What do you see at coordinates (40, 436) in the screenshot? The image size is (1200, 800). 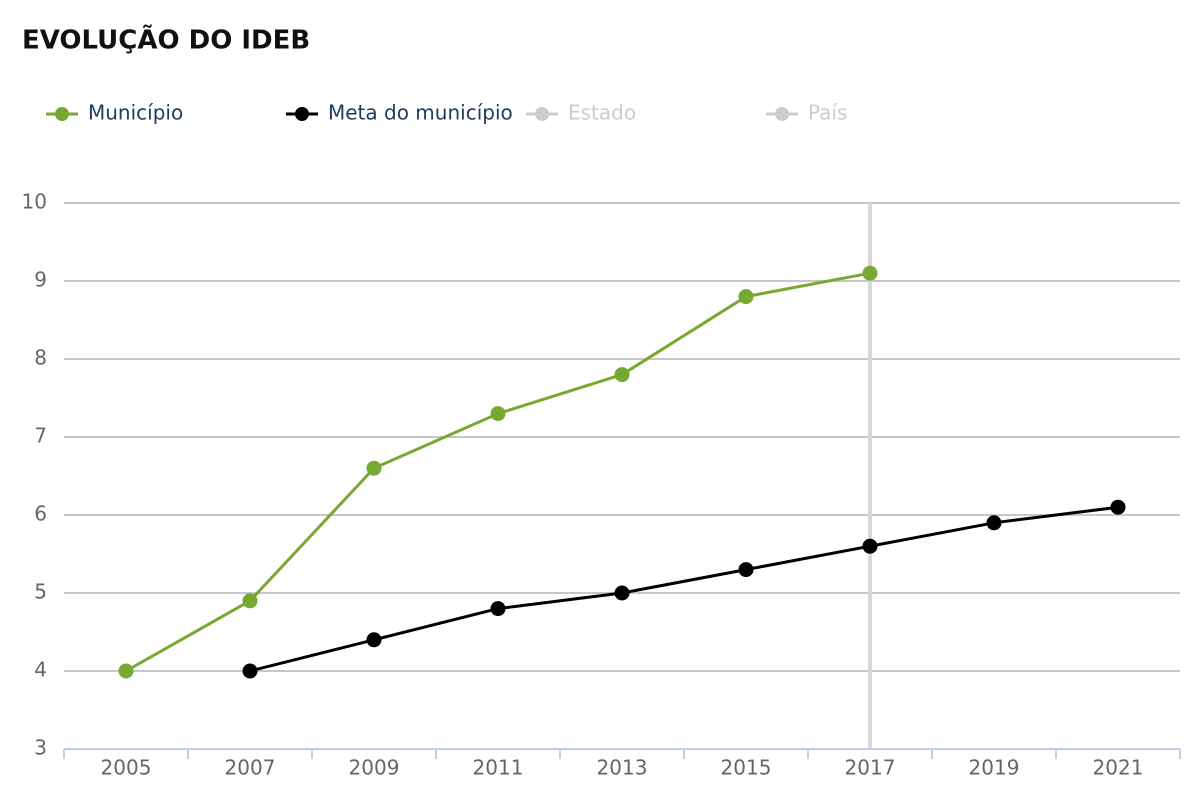 I see `y-tick-label: 7` at bounding box center [40, 436].